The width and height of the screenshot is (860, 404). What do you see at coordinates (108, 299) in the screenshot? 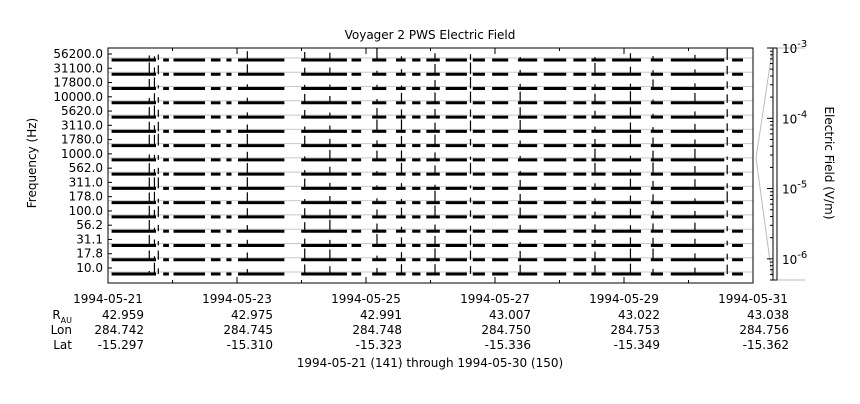
I see `x-tick-label: 1994-05-21` at bounding box center [108, 299].